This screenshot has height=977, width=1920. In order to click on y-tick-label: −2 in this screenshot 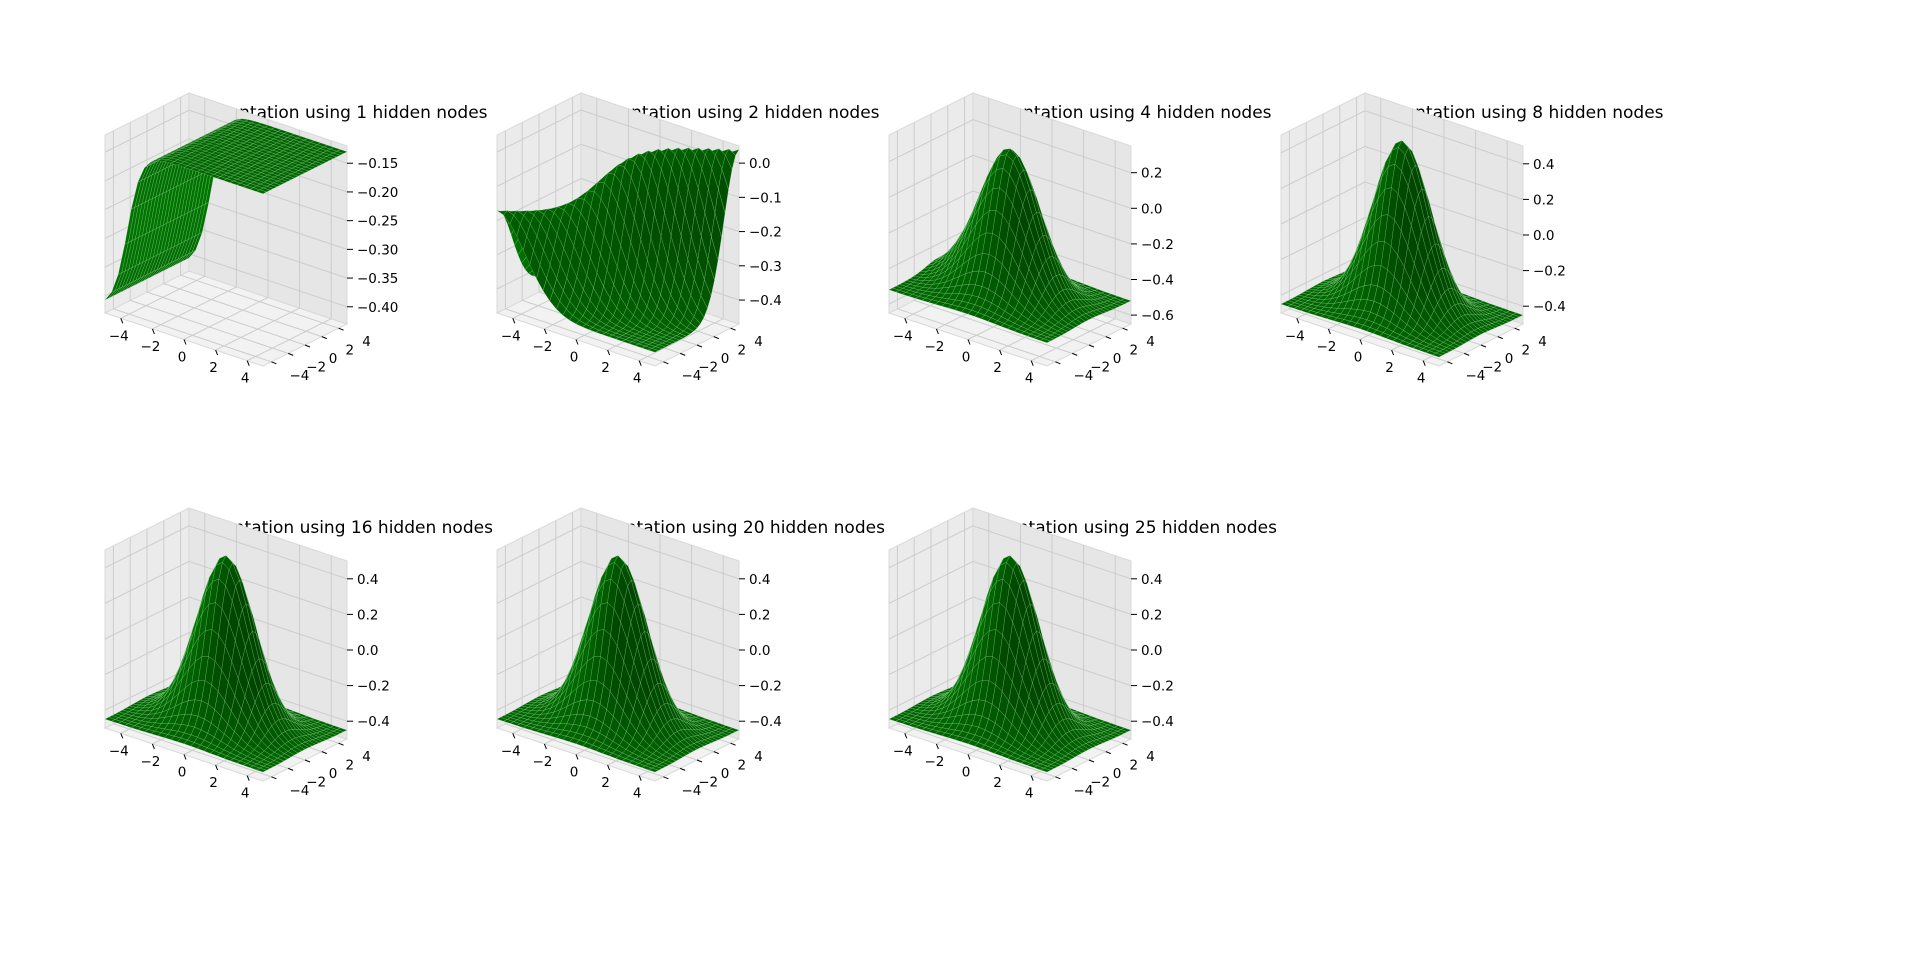, I will do `click(1492, 367)`.